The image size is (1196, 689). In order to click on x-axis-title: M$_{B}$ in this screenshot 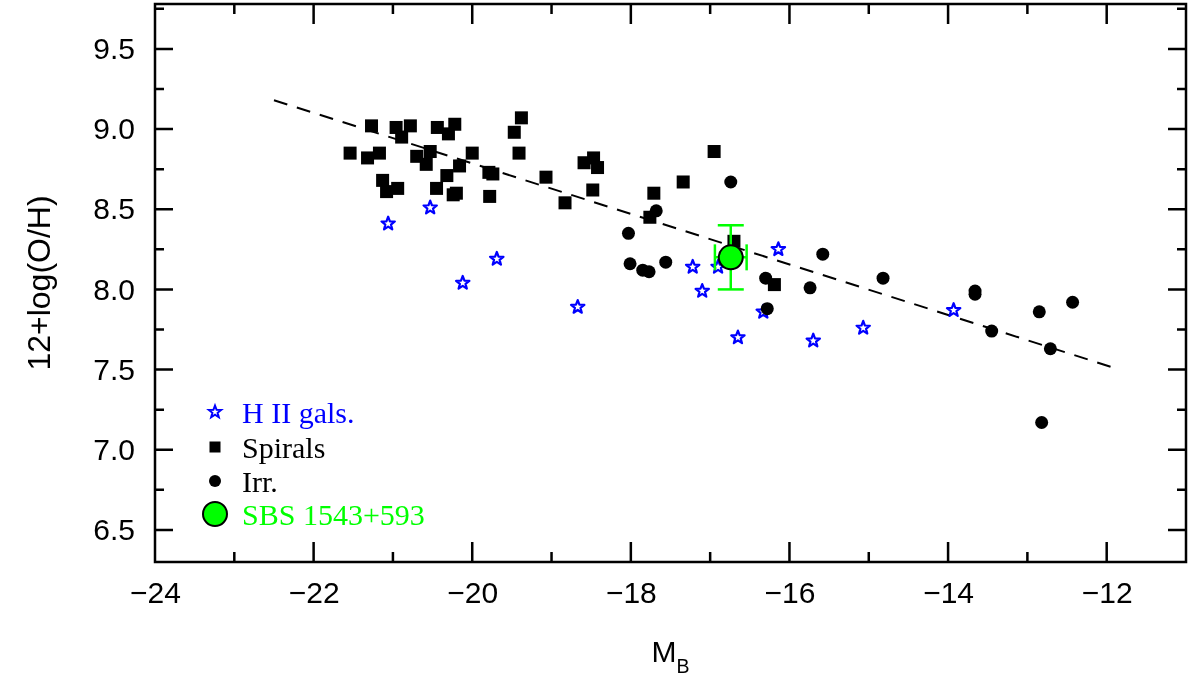, I will do `click(670, 656)`.